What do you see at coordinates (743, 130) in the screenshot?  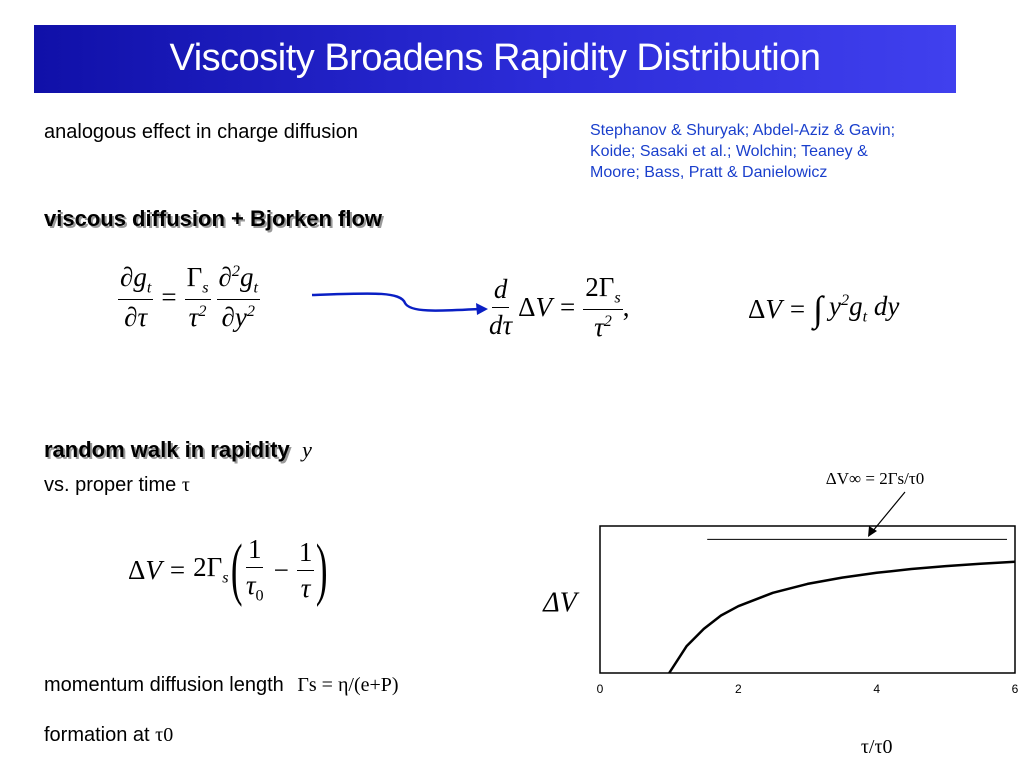 I see `reference-line-1: Stephanov & Shuryak; Abdel-Aziz & Gavin;` at bounding box center [743, 130].